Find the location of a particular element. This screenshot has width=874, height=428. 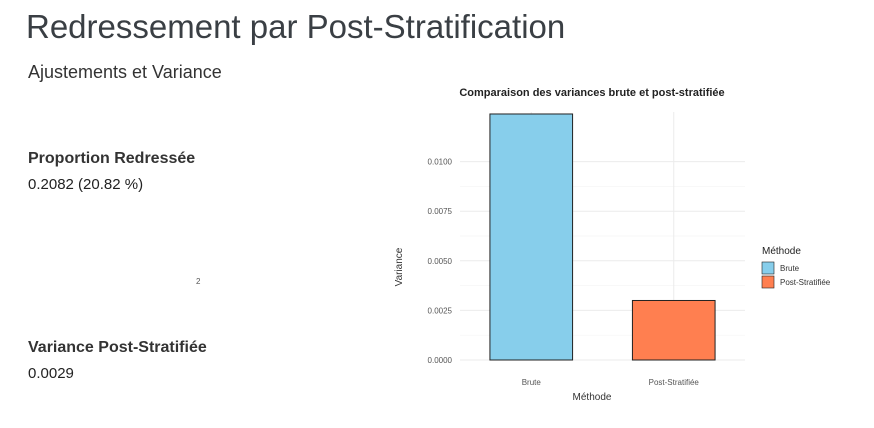

y-tick-label: 0.0000 is located at coordinates (440, 360).